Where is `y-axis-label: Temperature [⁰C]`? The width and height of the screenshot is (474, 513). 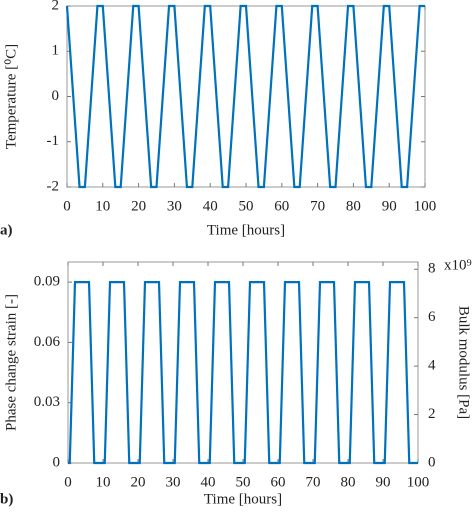
y-axis-label: Temperature [⁰C] is located at coordinates (11, 96).